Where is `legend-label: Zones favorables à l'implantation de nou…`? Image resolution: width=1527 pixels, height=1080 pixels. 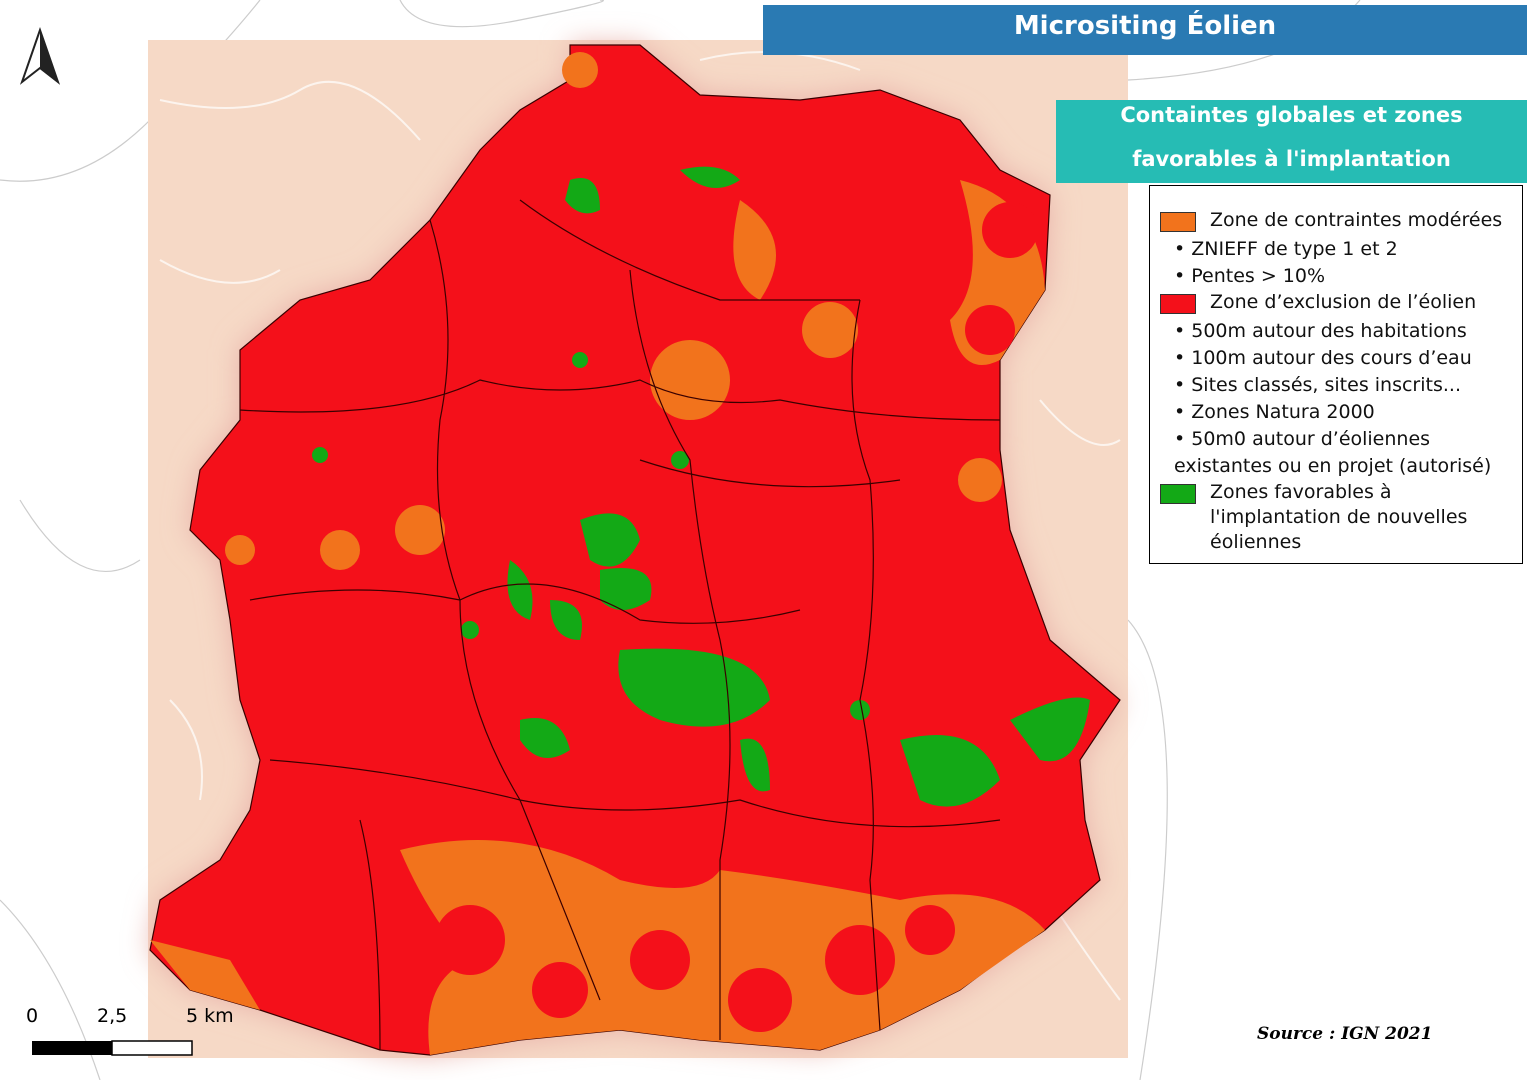 legend-label: Zones favorables à l'implantation de nou… is located at coordinates (1339, 517).